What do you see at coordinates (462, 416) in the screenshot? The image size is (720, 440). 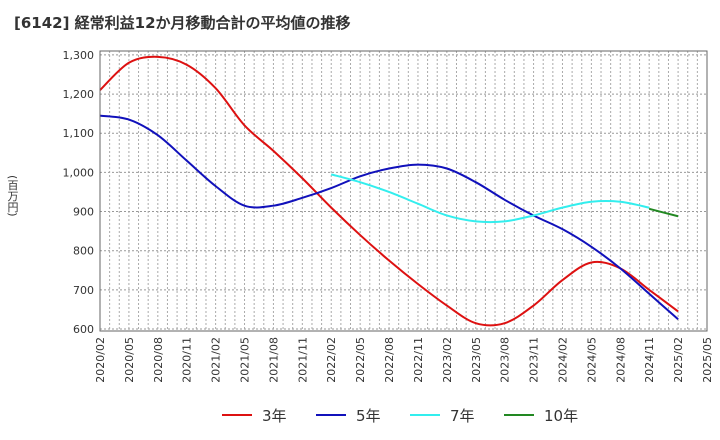 I see `legend-label-7y: 7年` at bounding box center [462, 416].